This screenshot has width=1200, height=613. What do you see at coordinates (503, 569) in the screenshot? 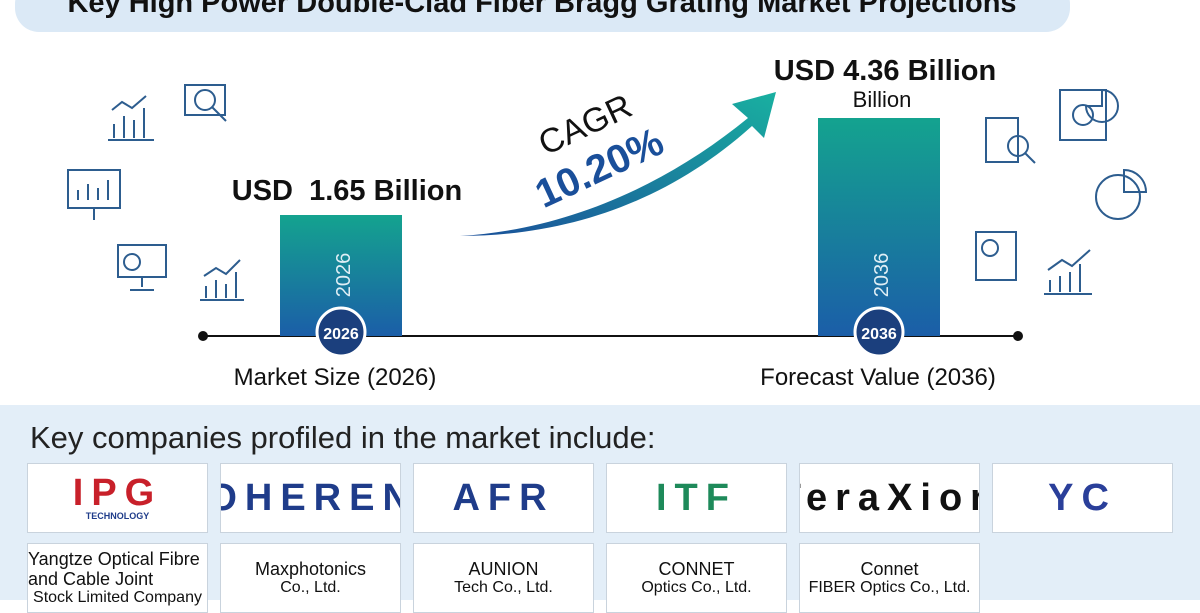
I see `company-name: AUNION` at bounding box center [503, 569].